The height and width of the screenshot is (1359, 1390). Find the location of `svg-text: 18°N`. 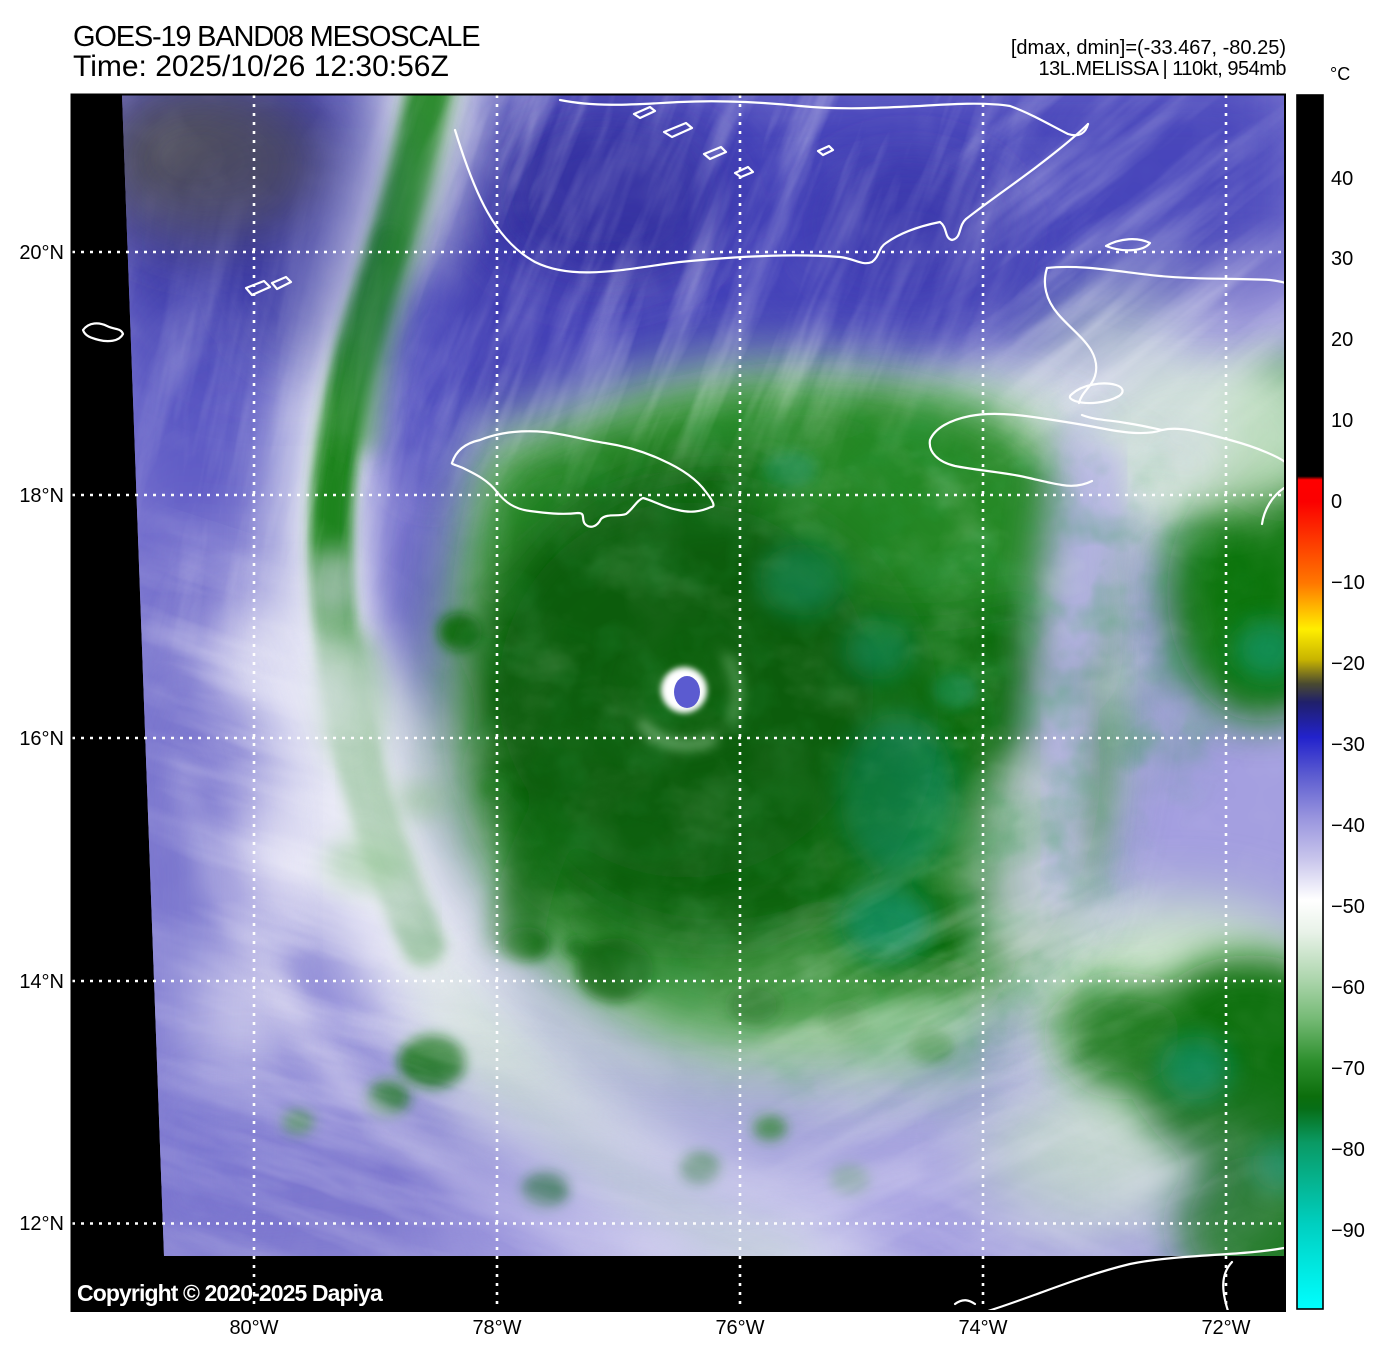

svg-text: 18°N is located at coordinates (41, 496).